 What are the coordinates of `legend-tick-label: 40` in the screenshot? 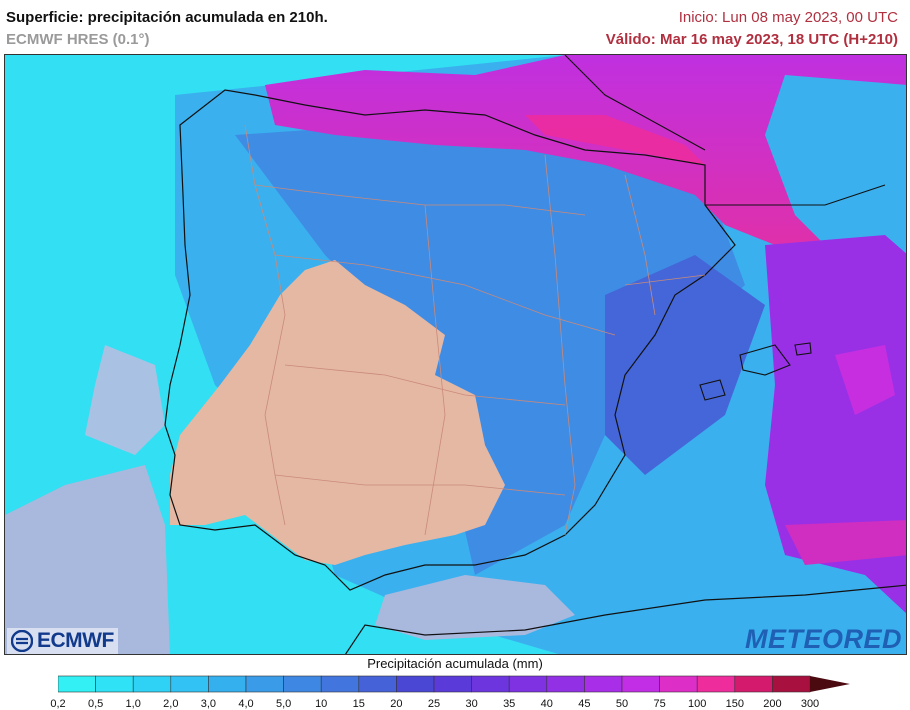 It's located at (546, 704).